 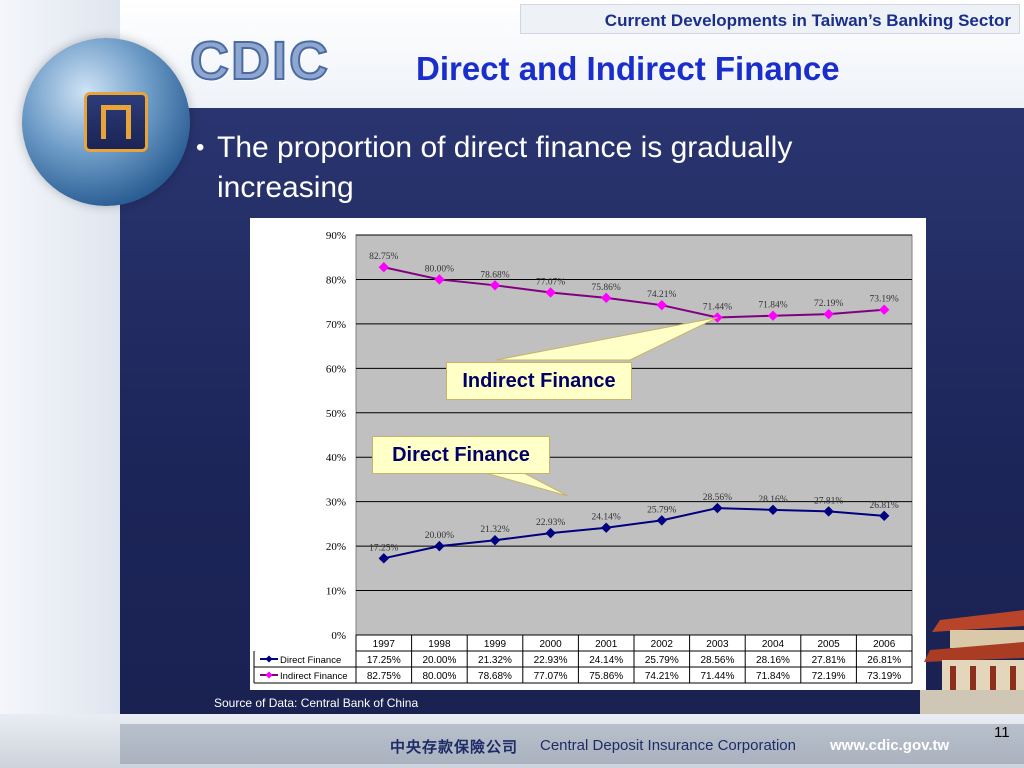 I want to click on footer-chinese-name: 中央存款保險公司, so click(x=454, y=747).